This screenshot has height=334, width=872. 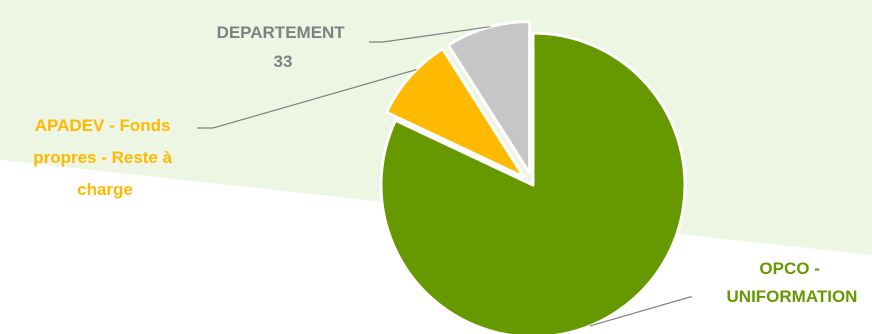 What do you see at coordinates (281, 32) in the screenshot?
I see `slice-label-departement-line-1: DEPARTEMENT` at bounding box center [281, 32].